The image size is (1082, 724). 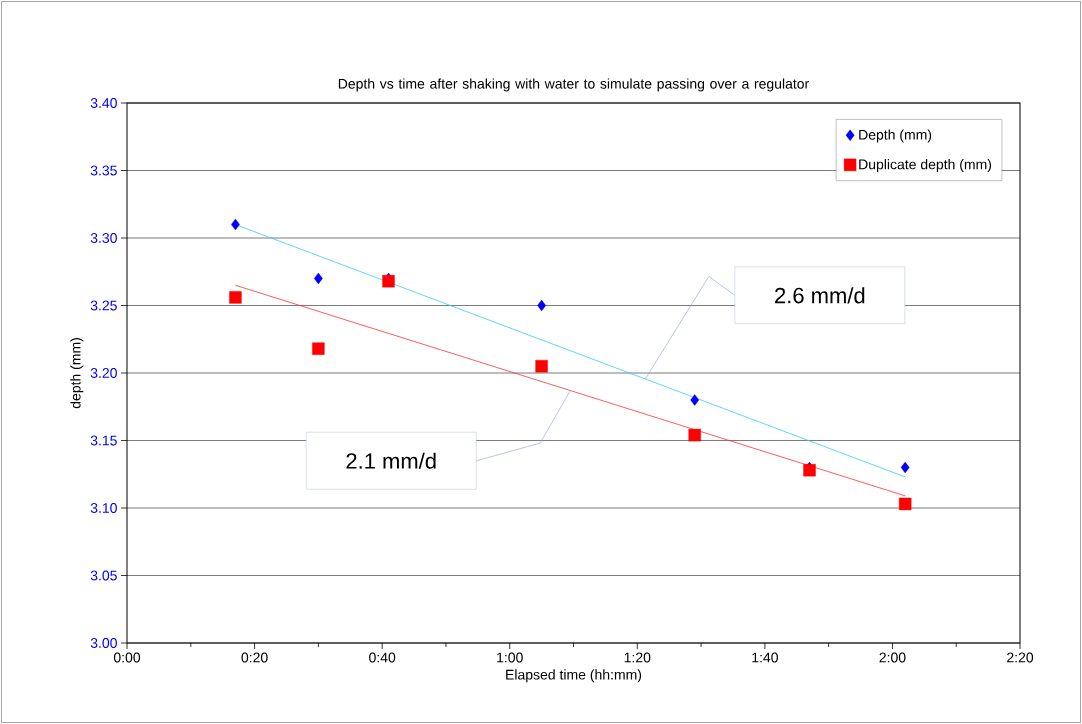 What do you see at coordinates (103, 238) in the screenshot?
I see `y-tick-label: 3.30` at bounding box center [103, 238].